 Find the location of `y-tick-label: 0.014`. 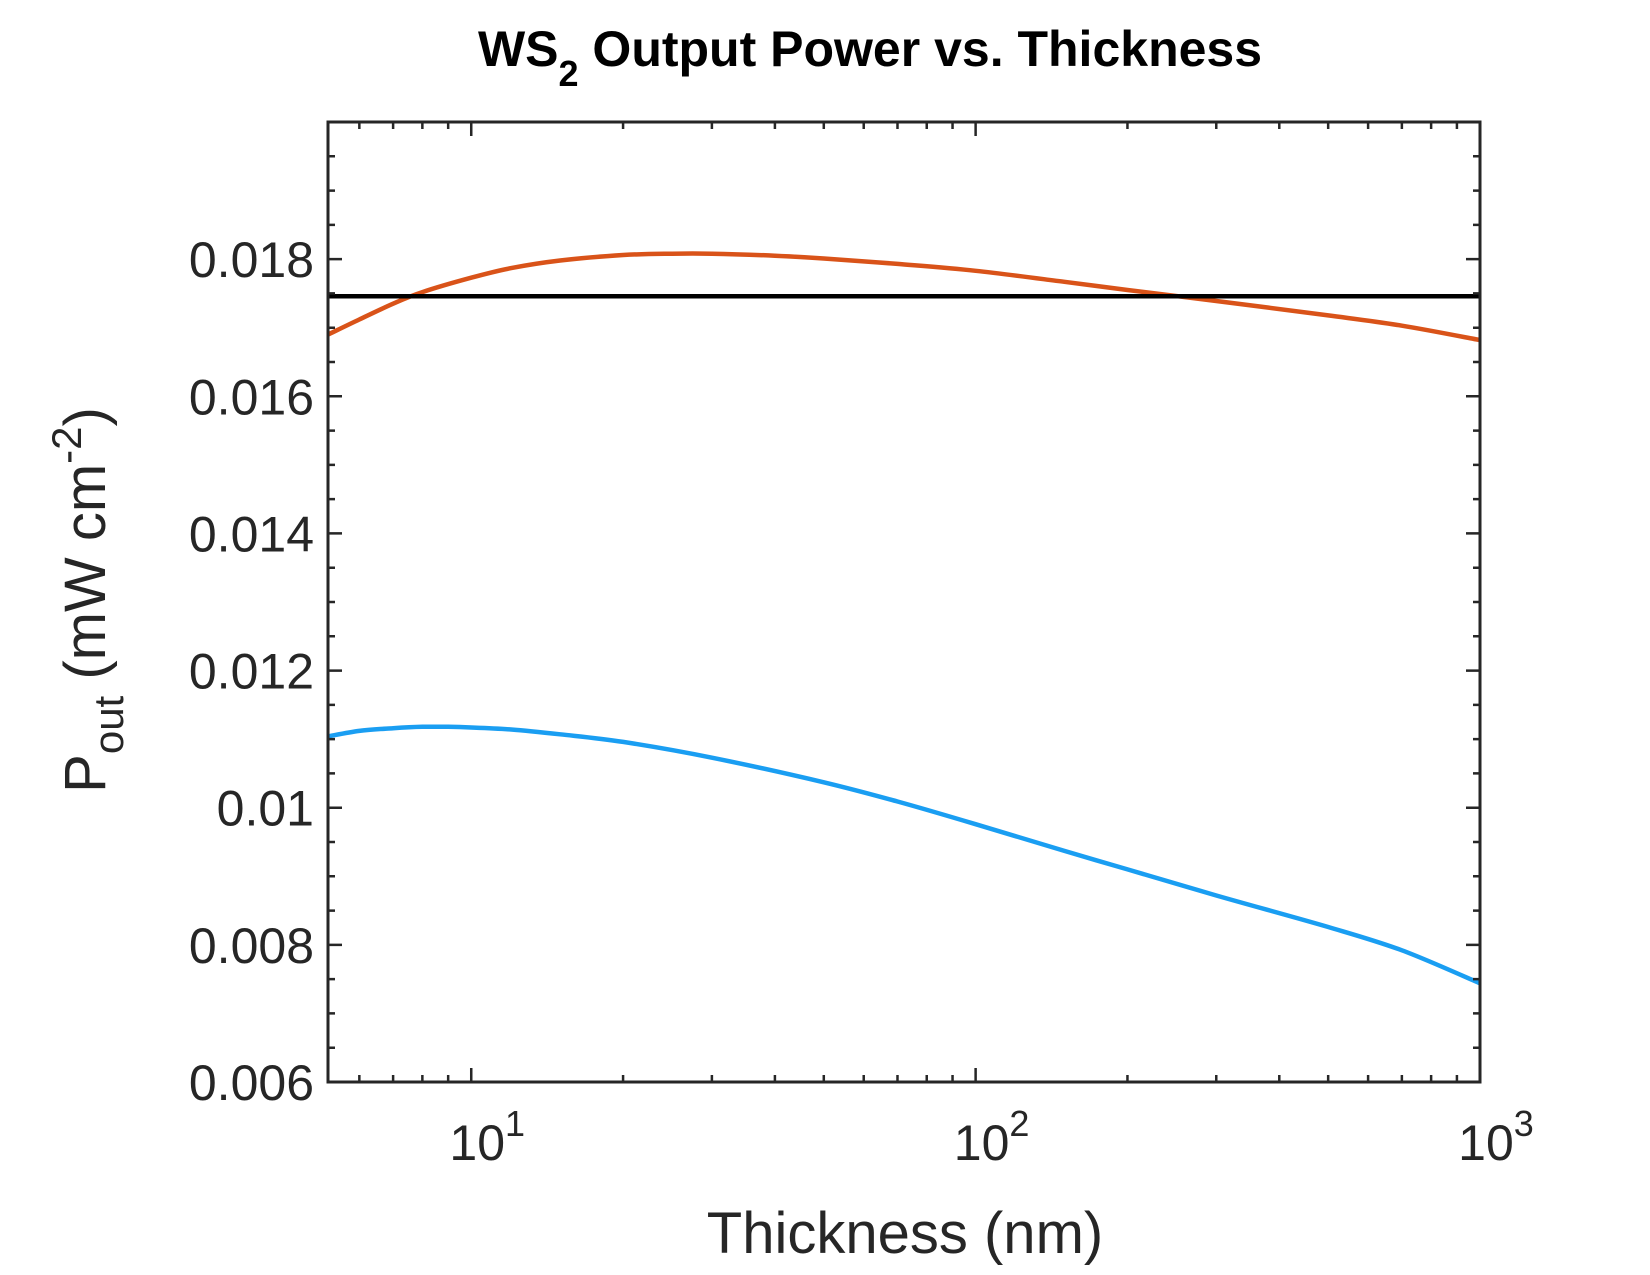

y-tick-label: 0.014 is located at coordinates (251, 534).